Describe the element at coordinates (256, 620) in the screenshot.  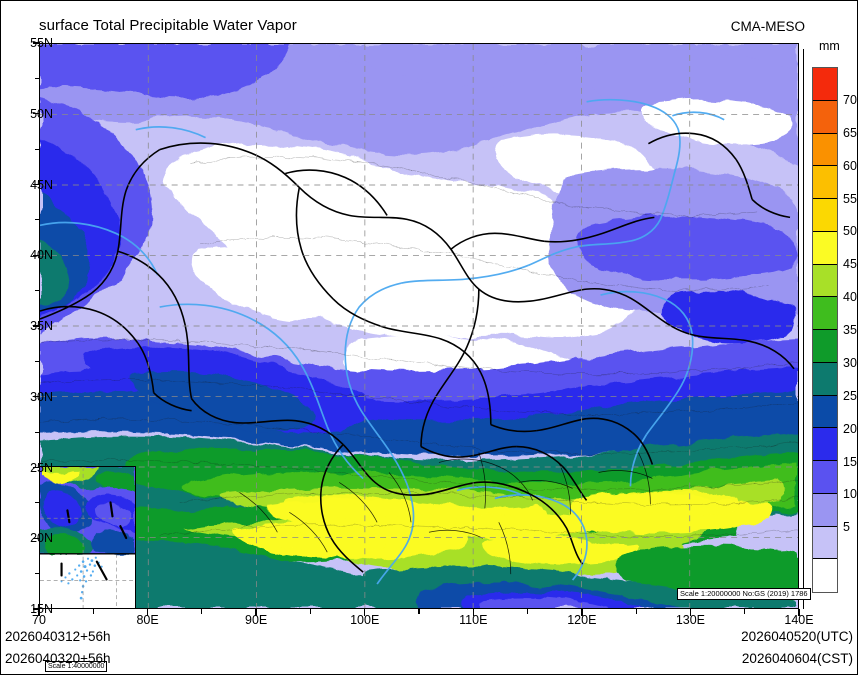
I see `x-axis-label: 90E` at that location.